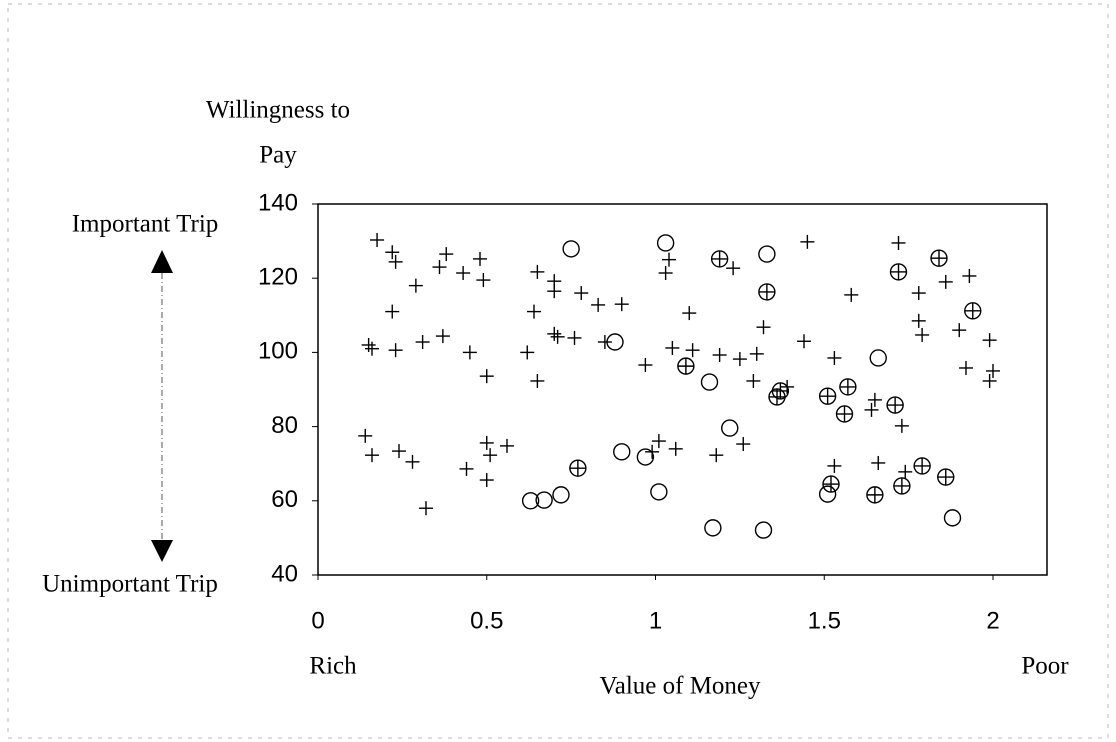 This screenshot has height=742, width=1116. I want to click on annotation: Important Trip, so click(145, 224).